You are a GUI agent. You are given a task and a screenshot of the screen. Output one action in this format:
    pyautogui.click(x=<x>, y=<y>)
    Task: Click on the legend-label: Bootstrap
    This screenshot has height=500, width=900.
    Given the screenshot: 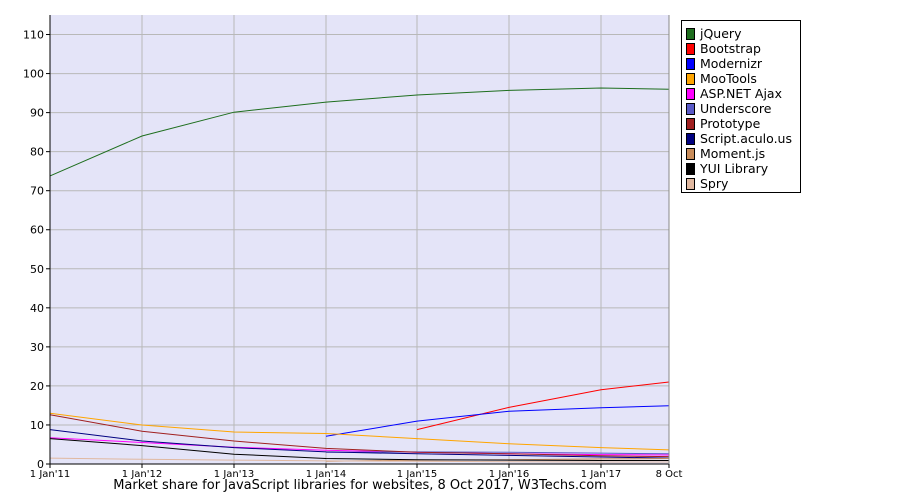 What is the action you would take?
    pyautogui.click(x=730, y=48)
    